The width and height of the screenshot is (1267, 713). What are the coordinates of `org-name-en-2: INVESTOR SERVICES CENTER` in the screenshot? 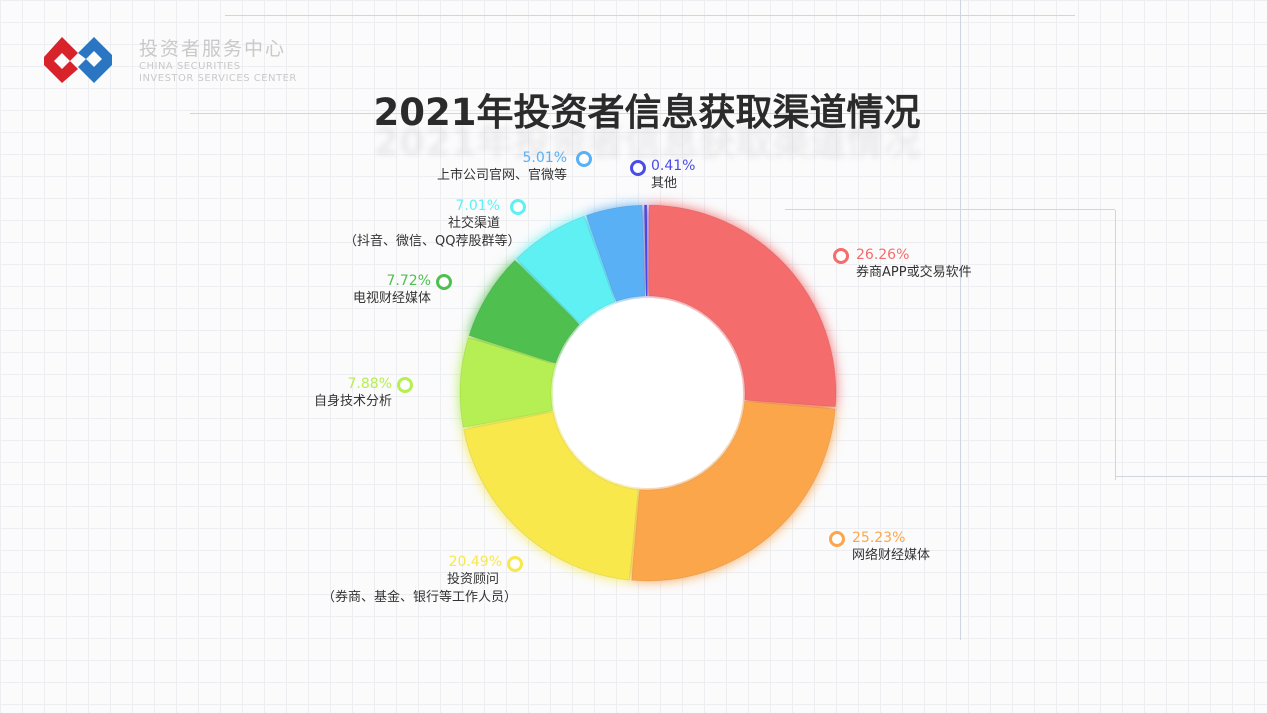 It's located at (218, 78).